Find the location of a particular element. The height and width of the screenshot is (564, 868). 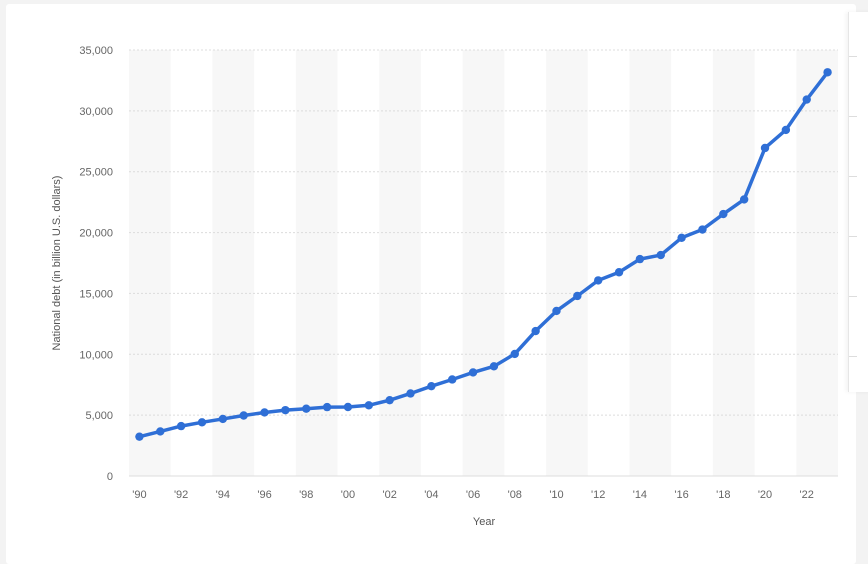

y-tick-label: 0 is located at coordinates (110, 477).